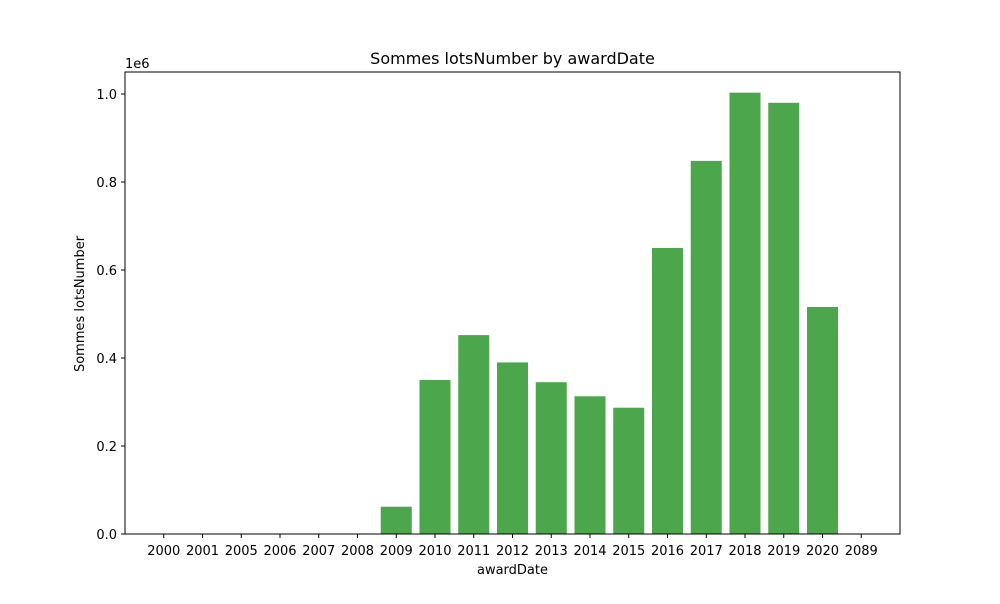 This screenshot has height=604, width=1000. I want to click on bar-2015, so click(628, 471).